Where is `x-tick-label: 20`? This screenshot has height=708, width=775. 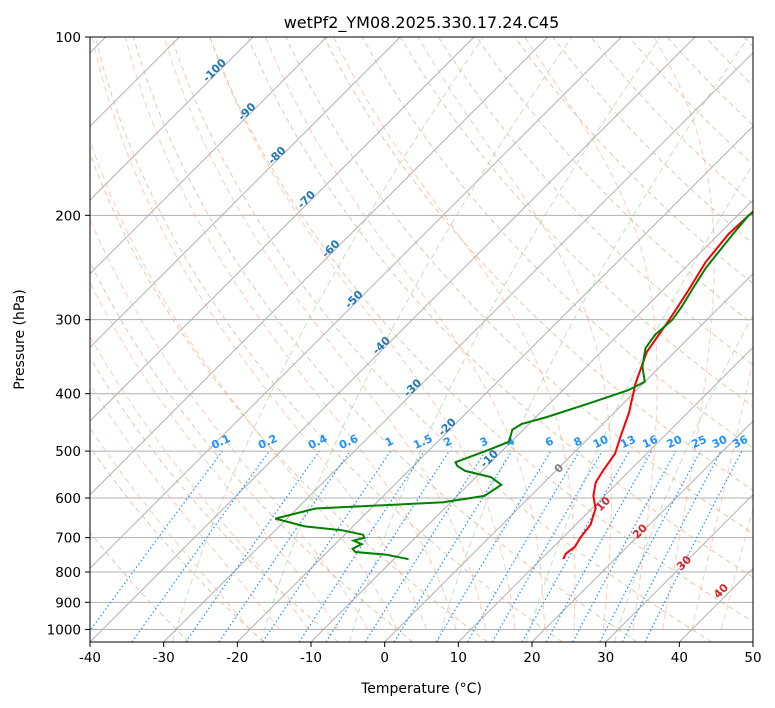
x-tick-label: 20 is located at coordinates (531, 658).